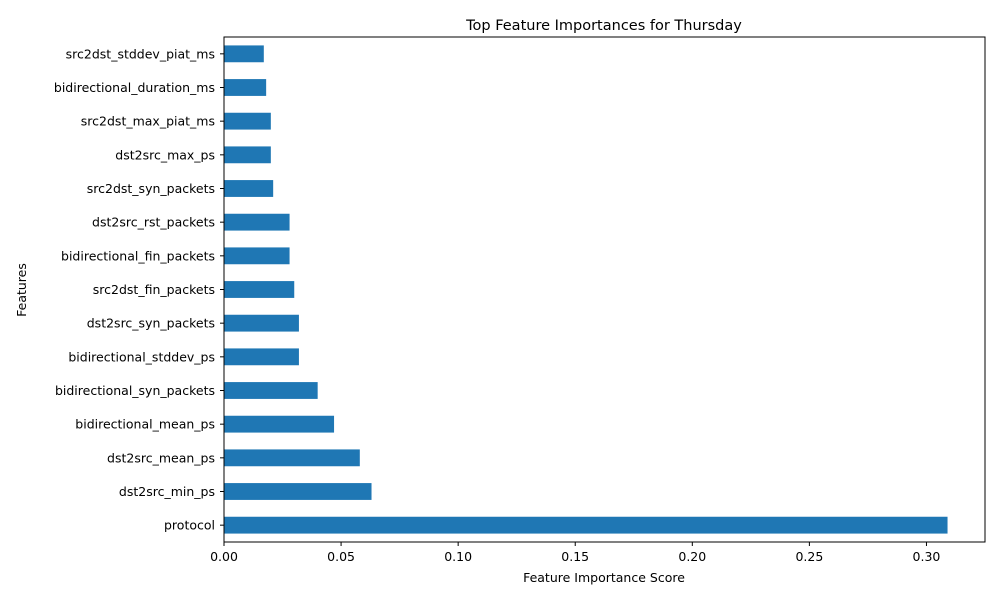 This screenshot has height=604, width=1000. What do you see at coordinates (261, 357) in the screenshot?
I see `bar-bidirectional_stddev_ps` at bounding box center [261, 357].